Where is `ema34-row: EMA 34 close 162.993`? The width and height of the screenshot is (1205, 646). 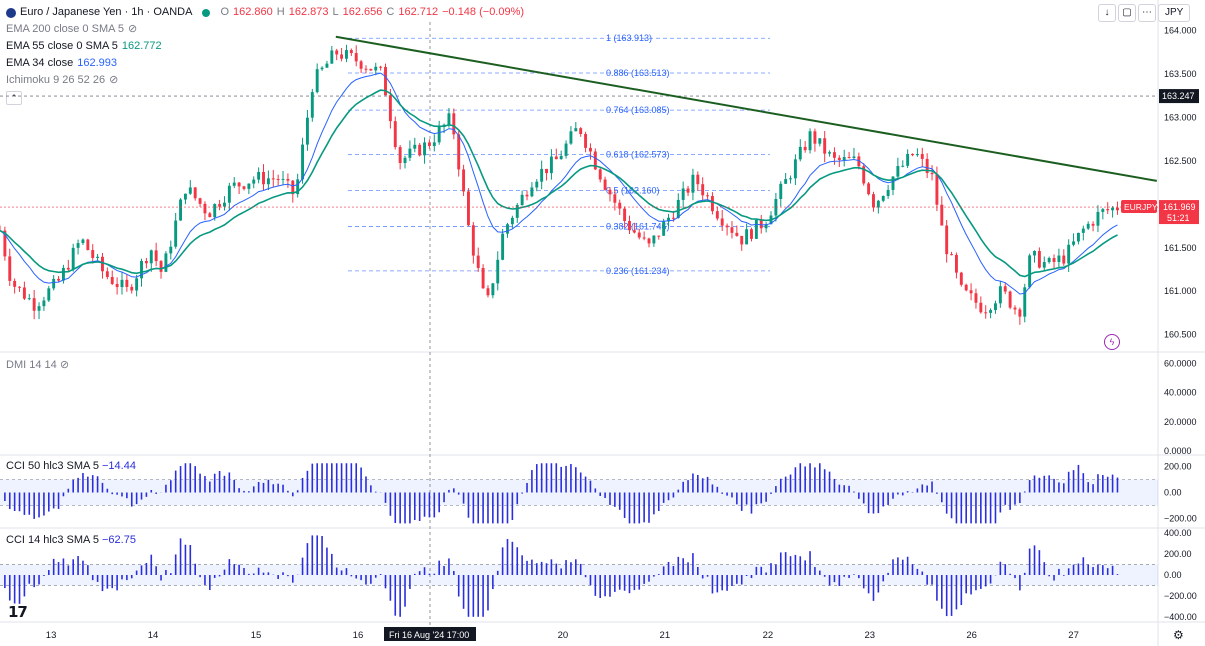 ema34-row: EMA 34 close 162.993 is located at coordinates (265, 63).